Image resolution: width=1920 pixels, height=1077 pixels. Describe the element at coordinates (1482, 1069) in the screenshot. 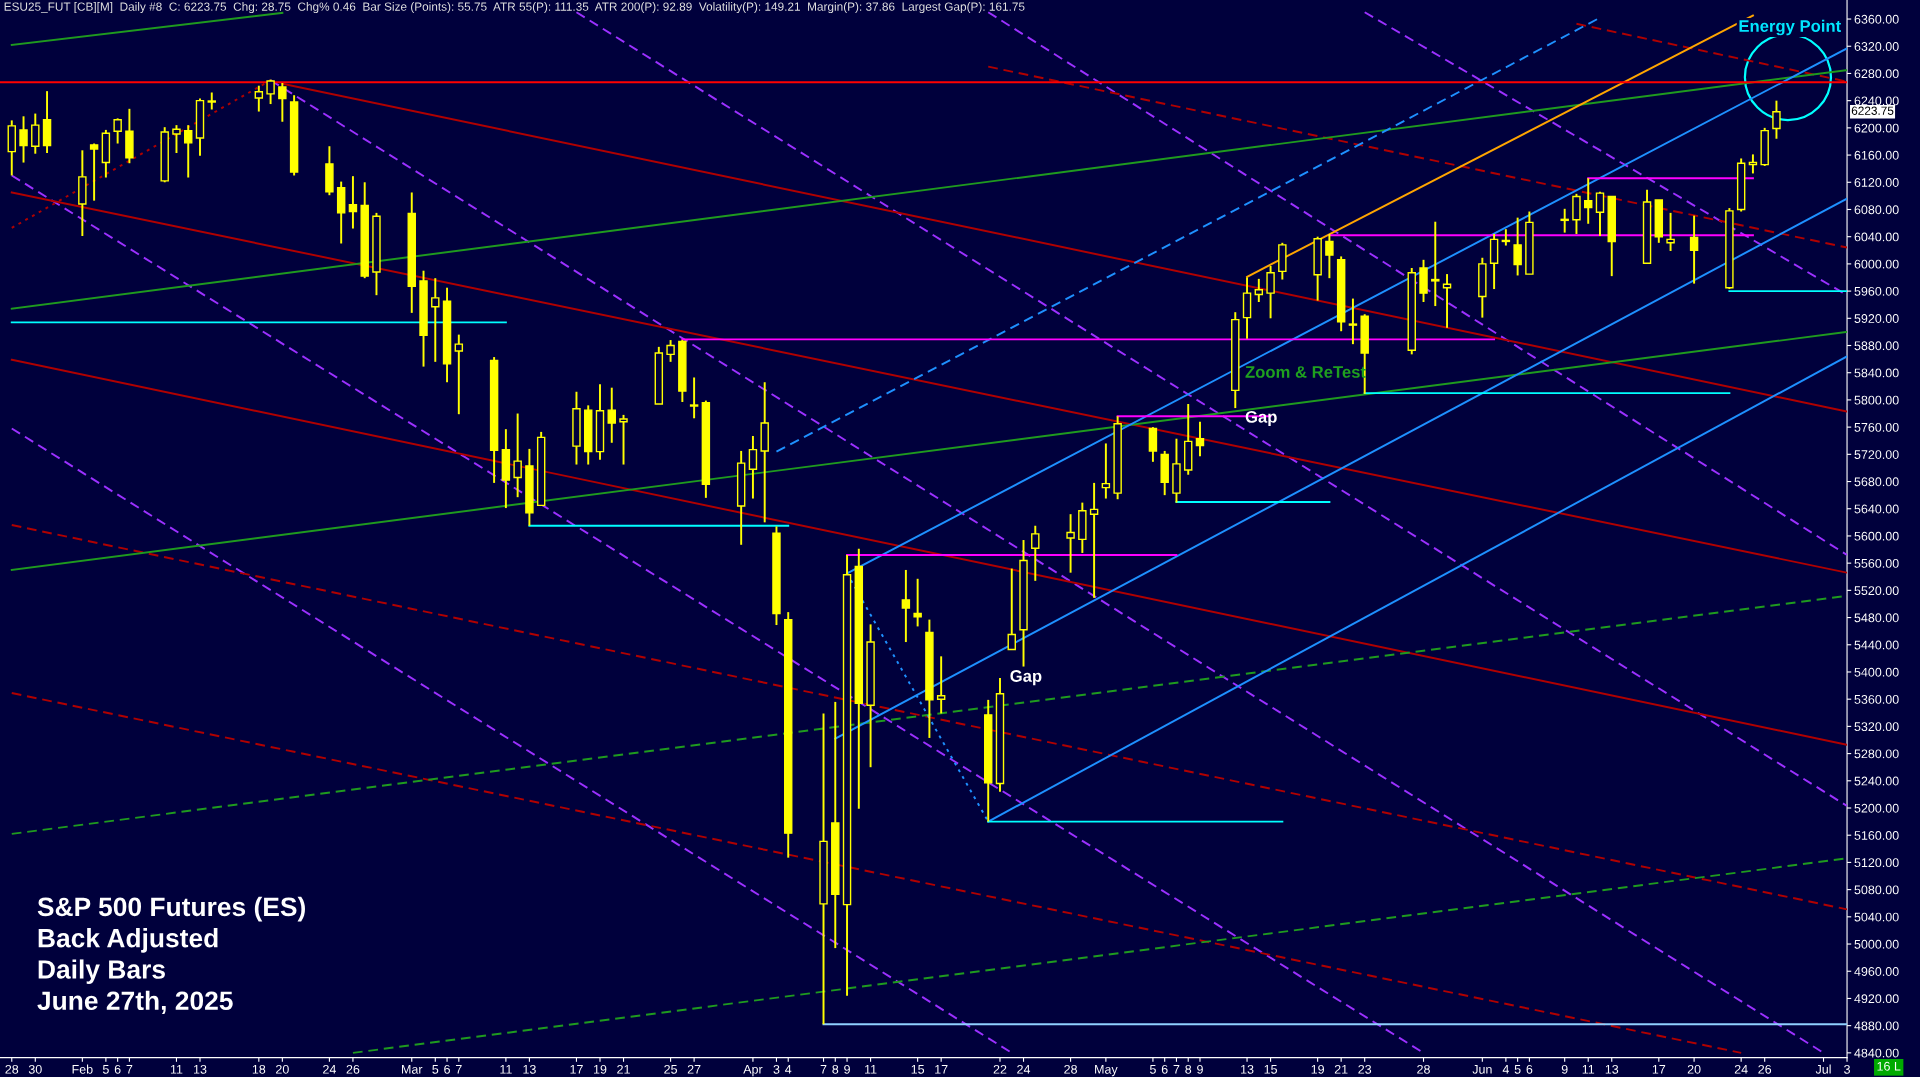

I see `x-tick-label: Jun` at that location.